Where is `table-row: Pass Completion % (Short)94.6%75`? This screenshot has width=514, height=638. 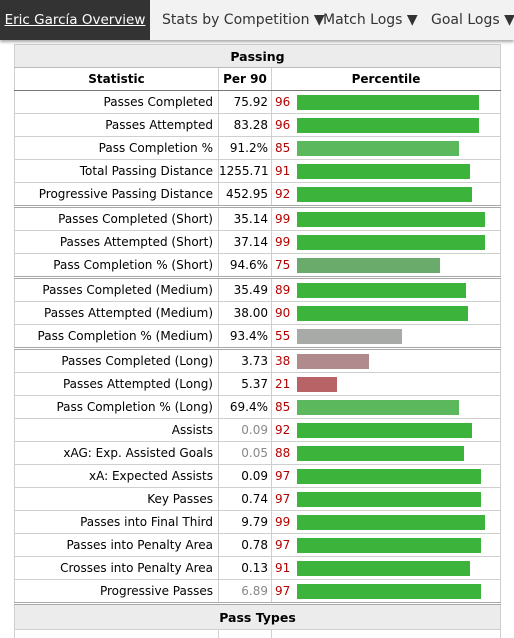
table-row: Pass Completion % (Short)94.6%75 is located at coordinates (258, 266).